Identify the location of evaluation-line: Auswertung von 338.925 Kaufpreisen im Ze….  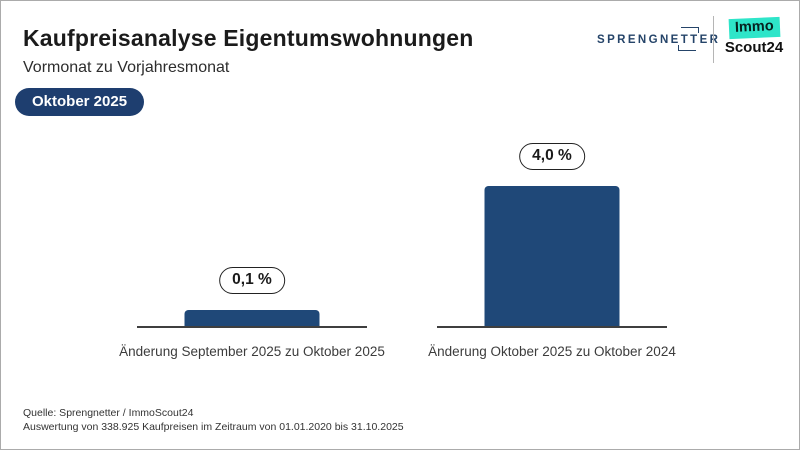
(213, 427).